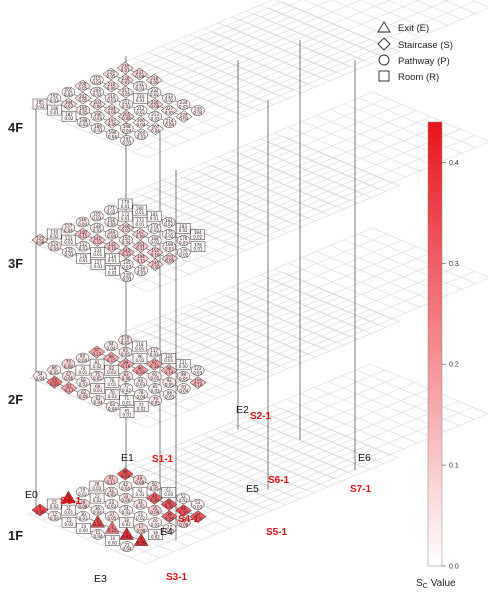 This screenshot has width=488, height=596. Describe the element at coordinates (139, 480) in the screenshot. I see `node-p-49: 490.08` at that location.